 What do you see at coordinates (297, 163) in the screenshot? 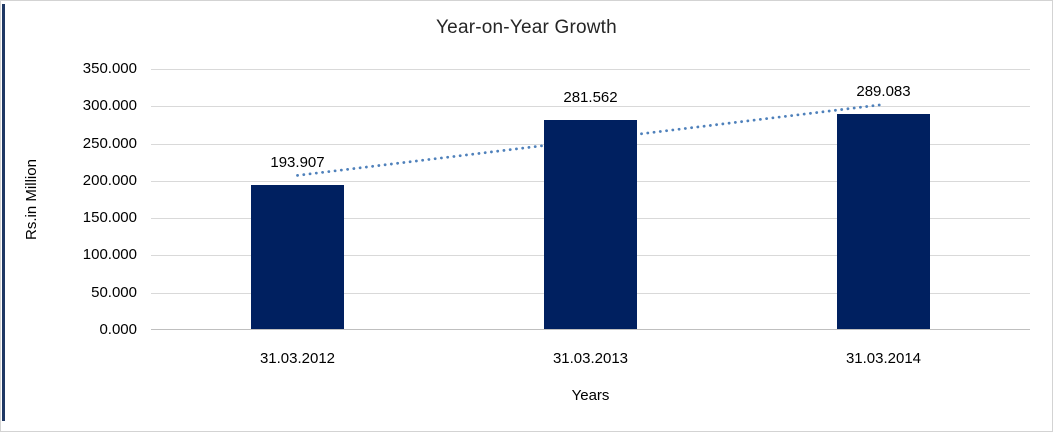
I see `bar-data-label: 193.907` at bounding box center [297, 163].